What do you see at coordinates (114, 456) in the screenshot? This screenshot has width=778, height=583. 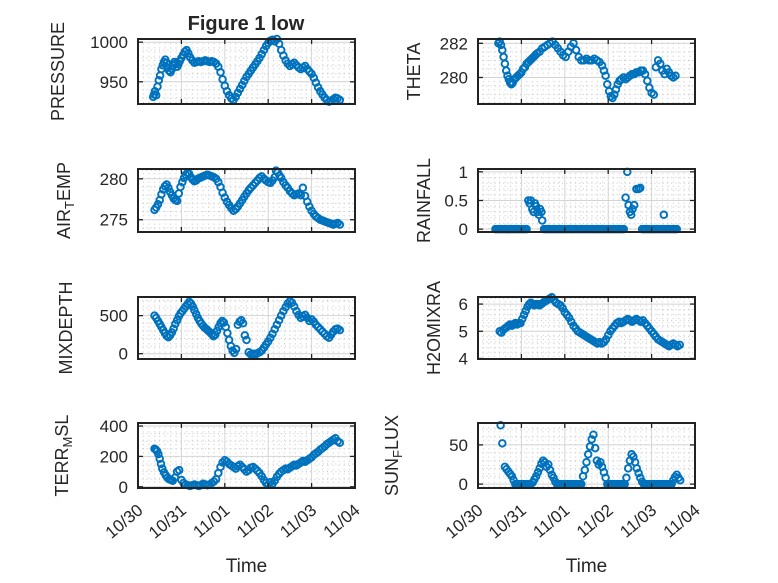 I see `y-tick-label: 200` at bounding box center [114, 456].